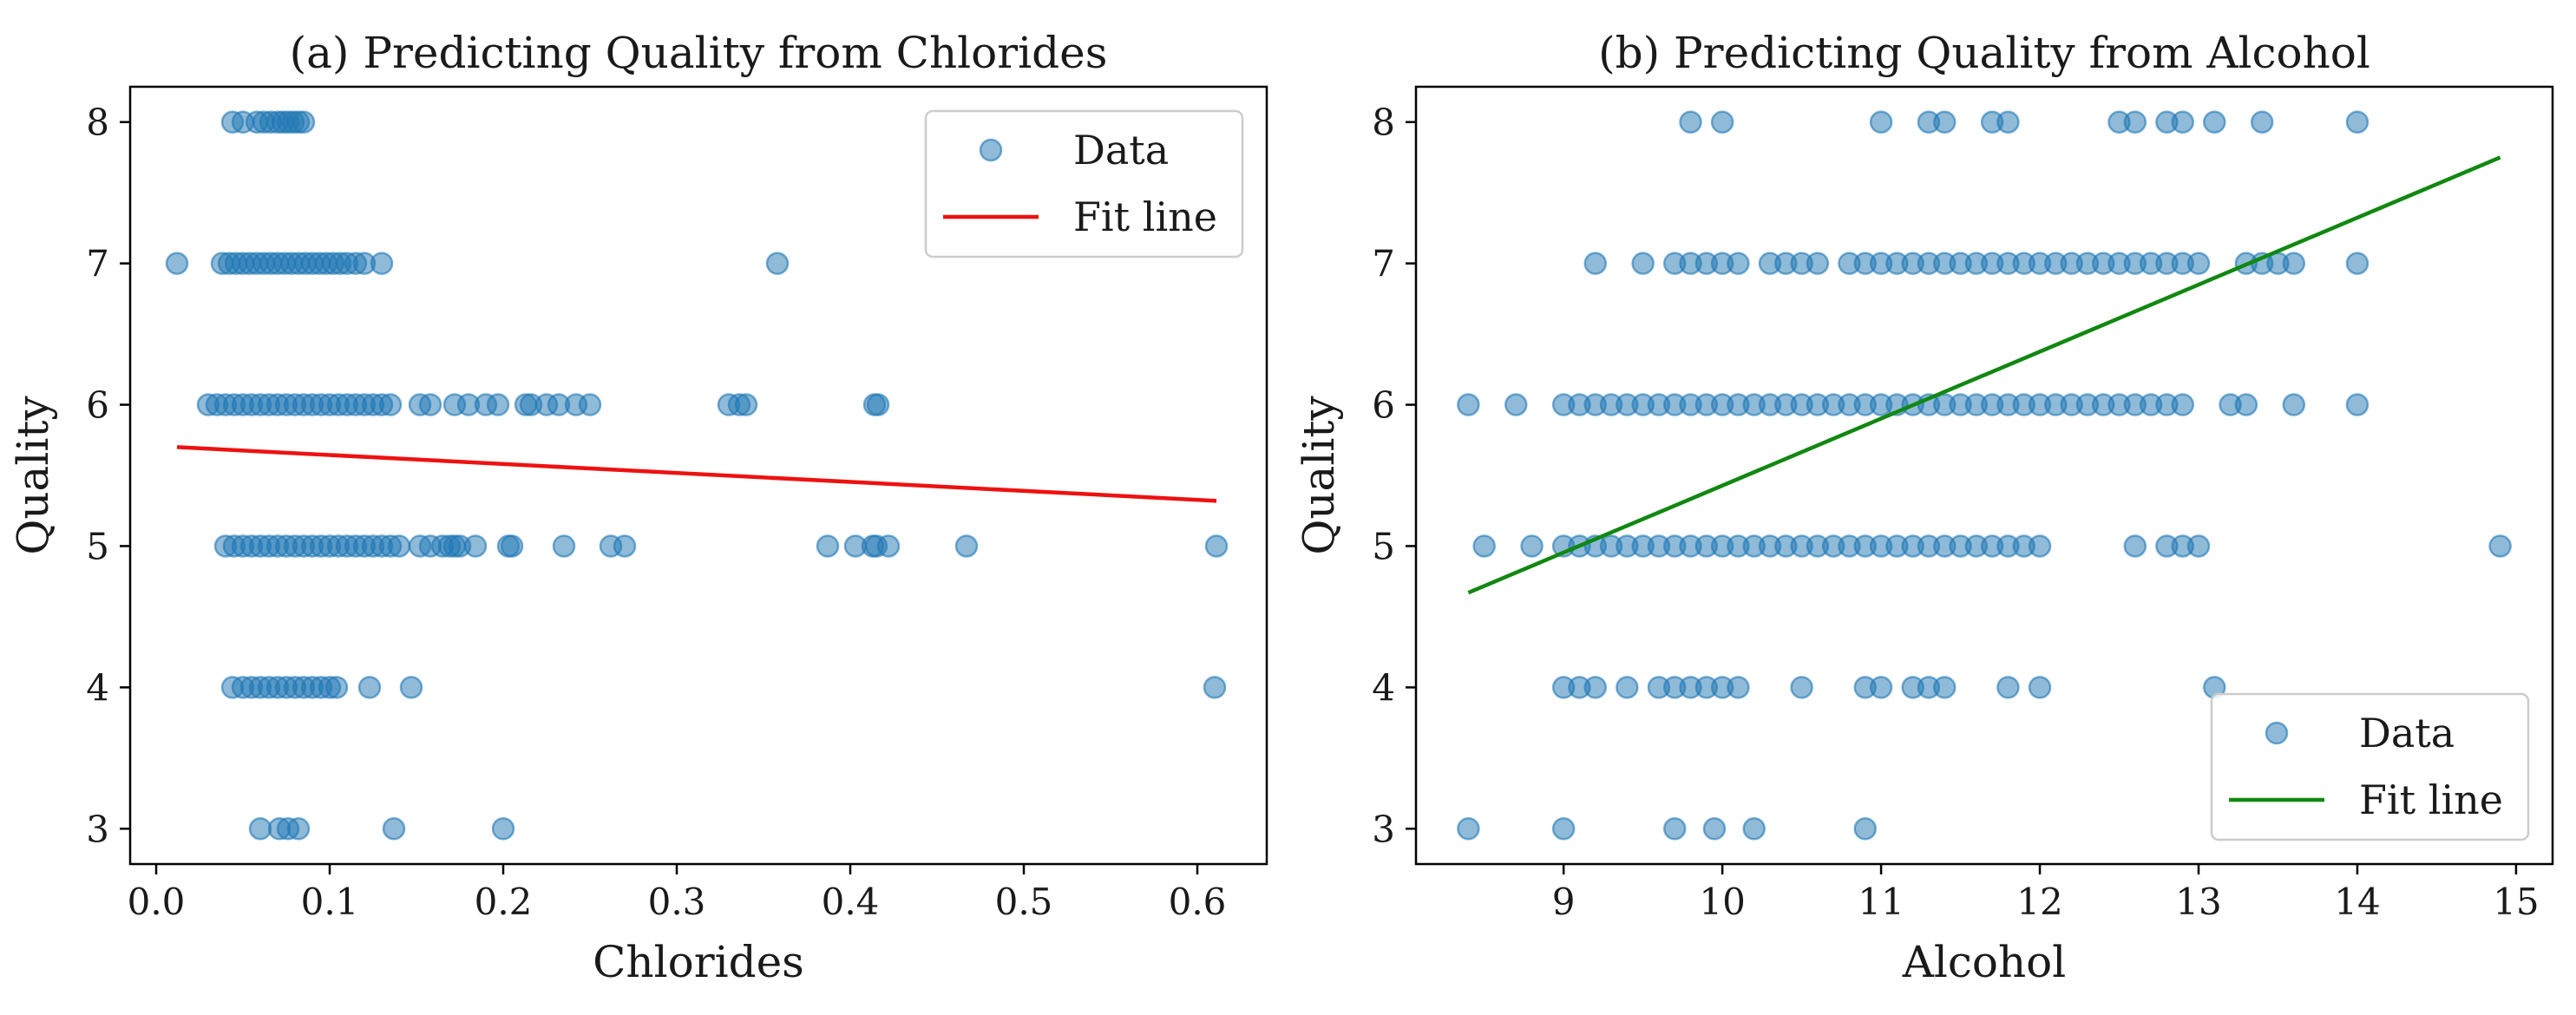 The image size is (2576, 1015). What do you see at coordinates (157, 902) in the screenshot?
I see `x-tick-label: 0.0` at bounding box center [157, 902].